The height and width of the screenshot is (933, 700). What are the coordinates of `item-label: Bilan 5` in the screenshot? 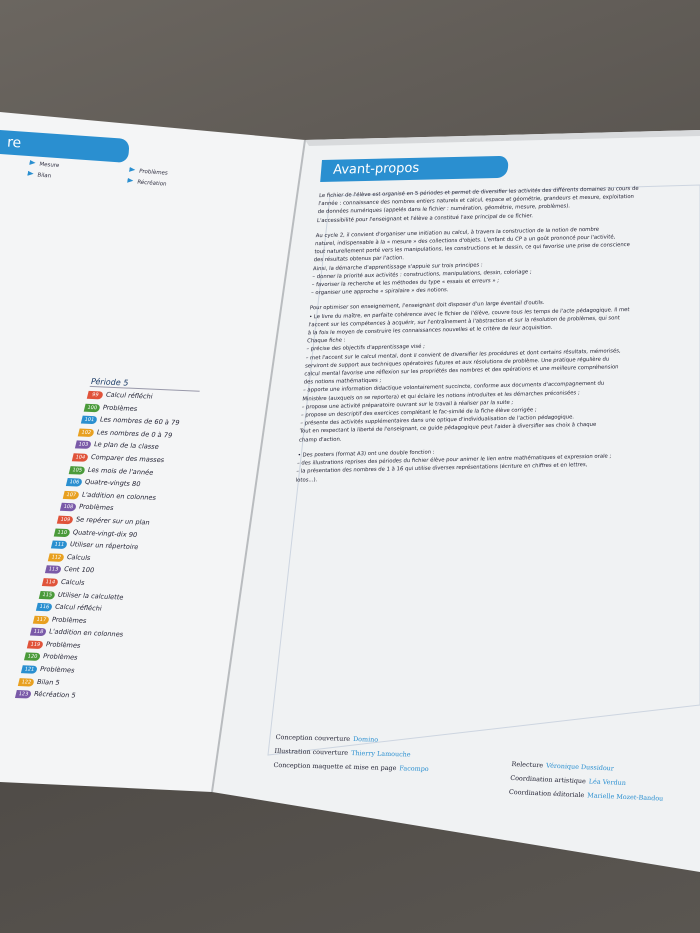 It's located at (48, 682).